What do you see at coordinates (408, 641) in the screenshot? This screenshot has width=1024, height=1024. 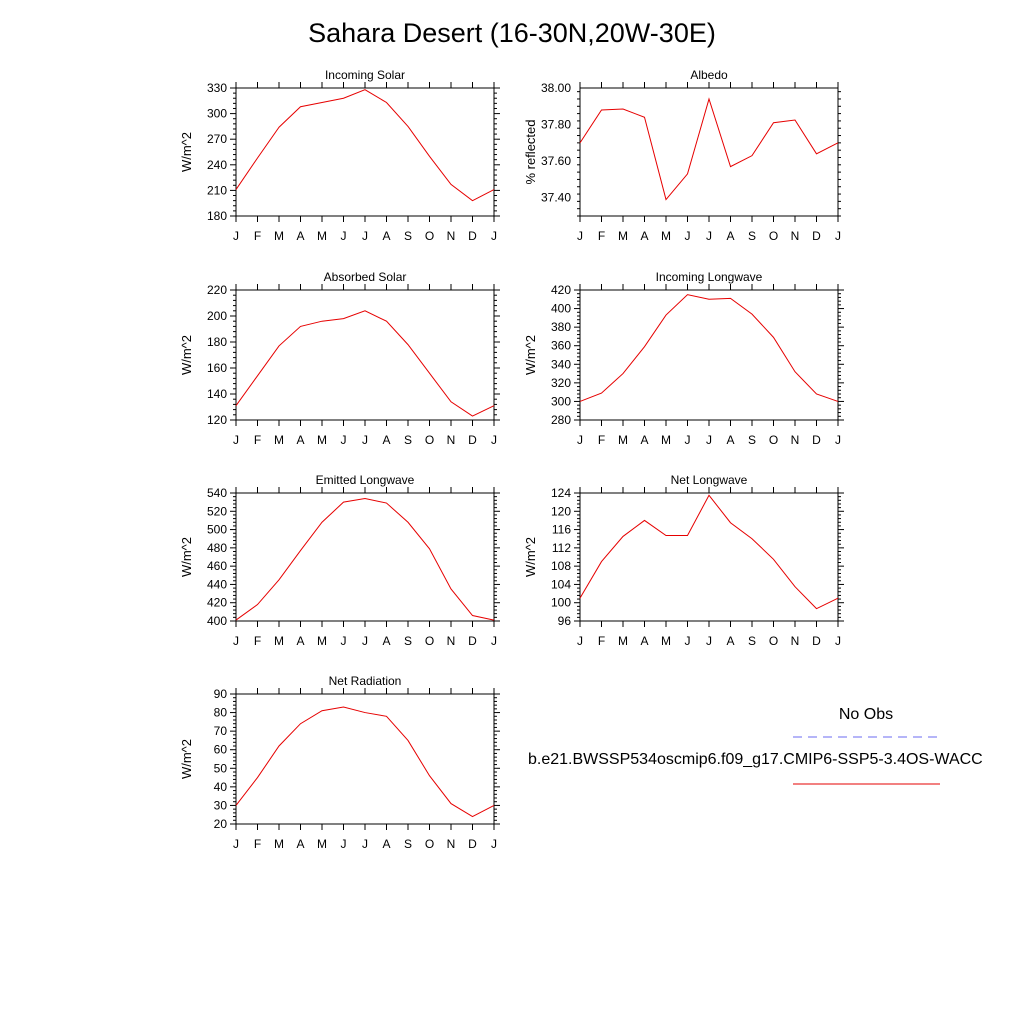 I see `emitted-longwave-xtick-label: S` at bounding box center [408, 641].